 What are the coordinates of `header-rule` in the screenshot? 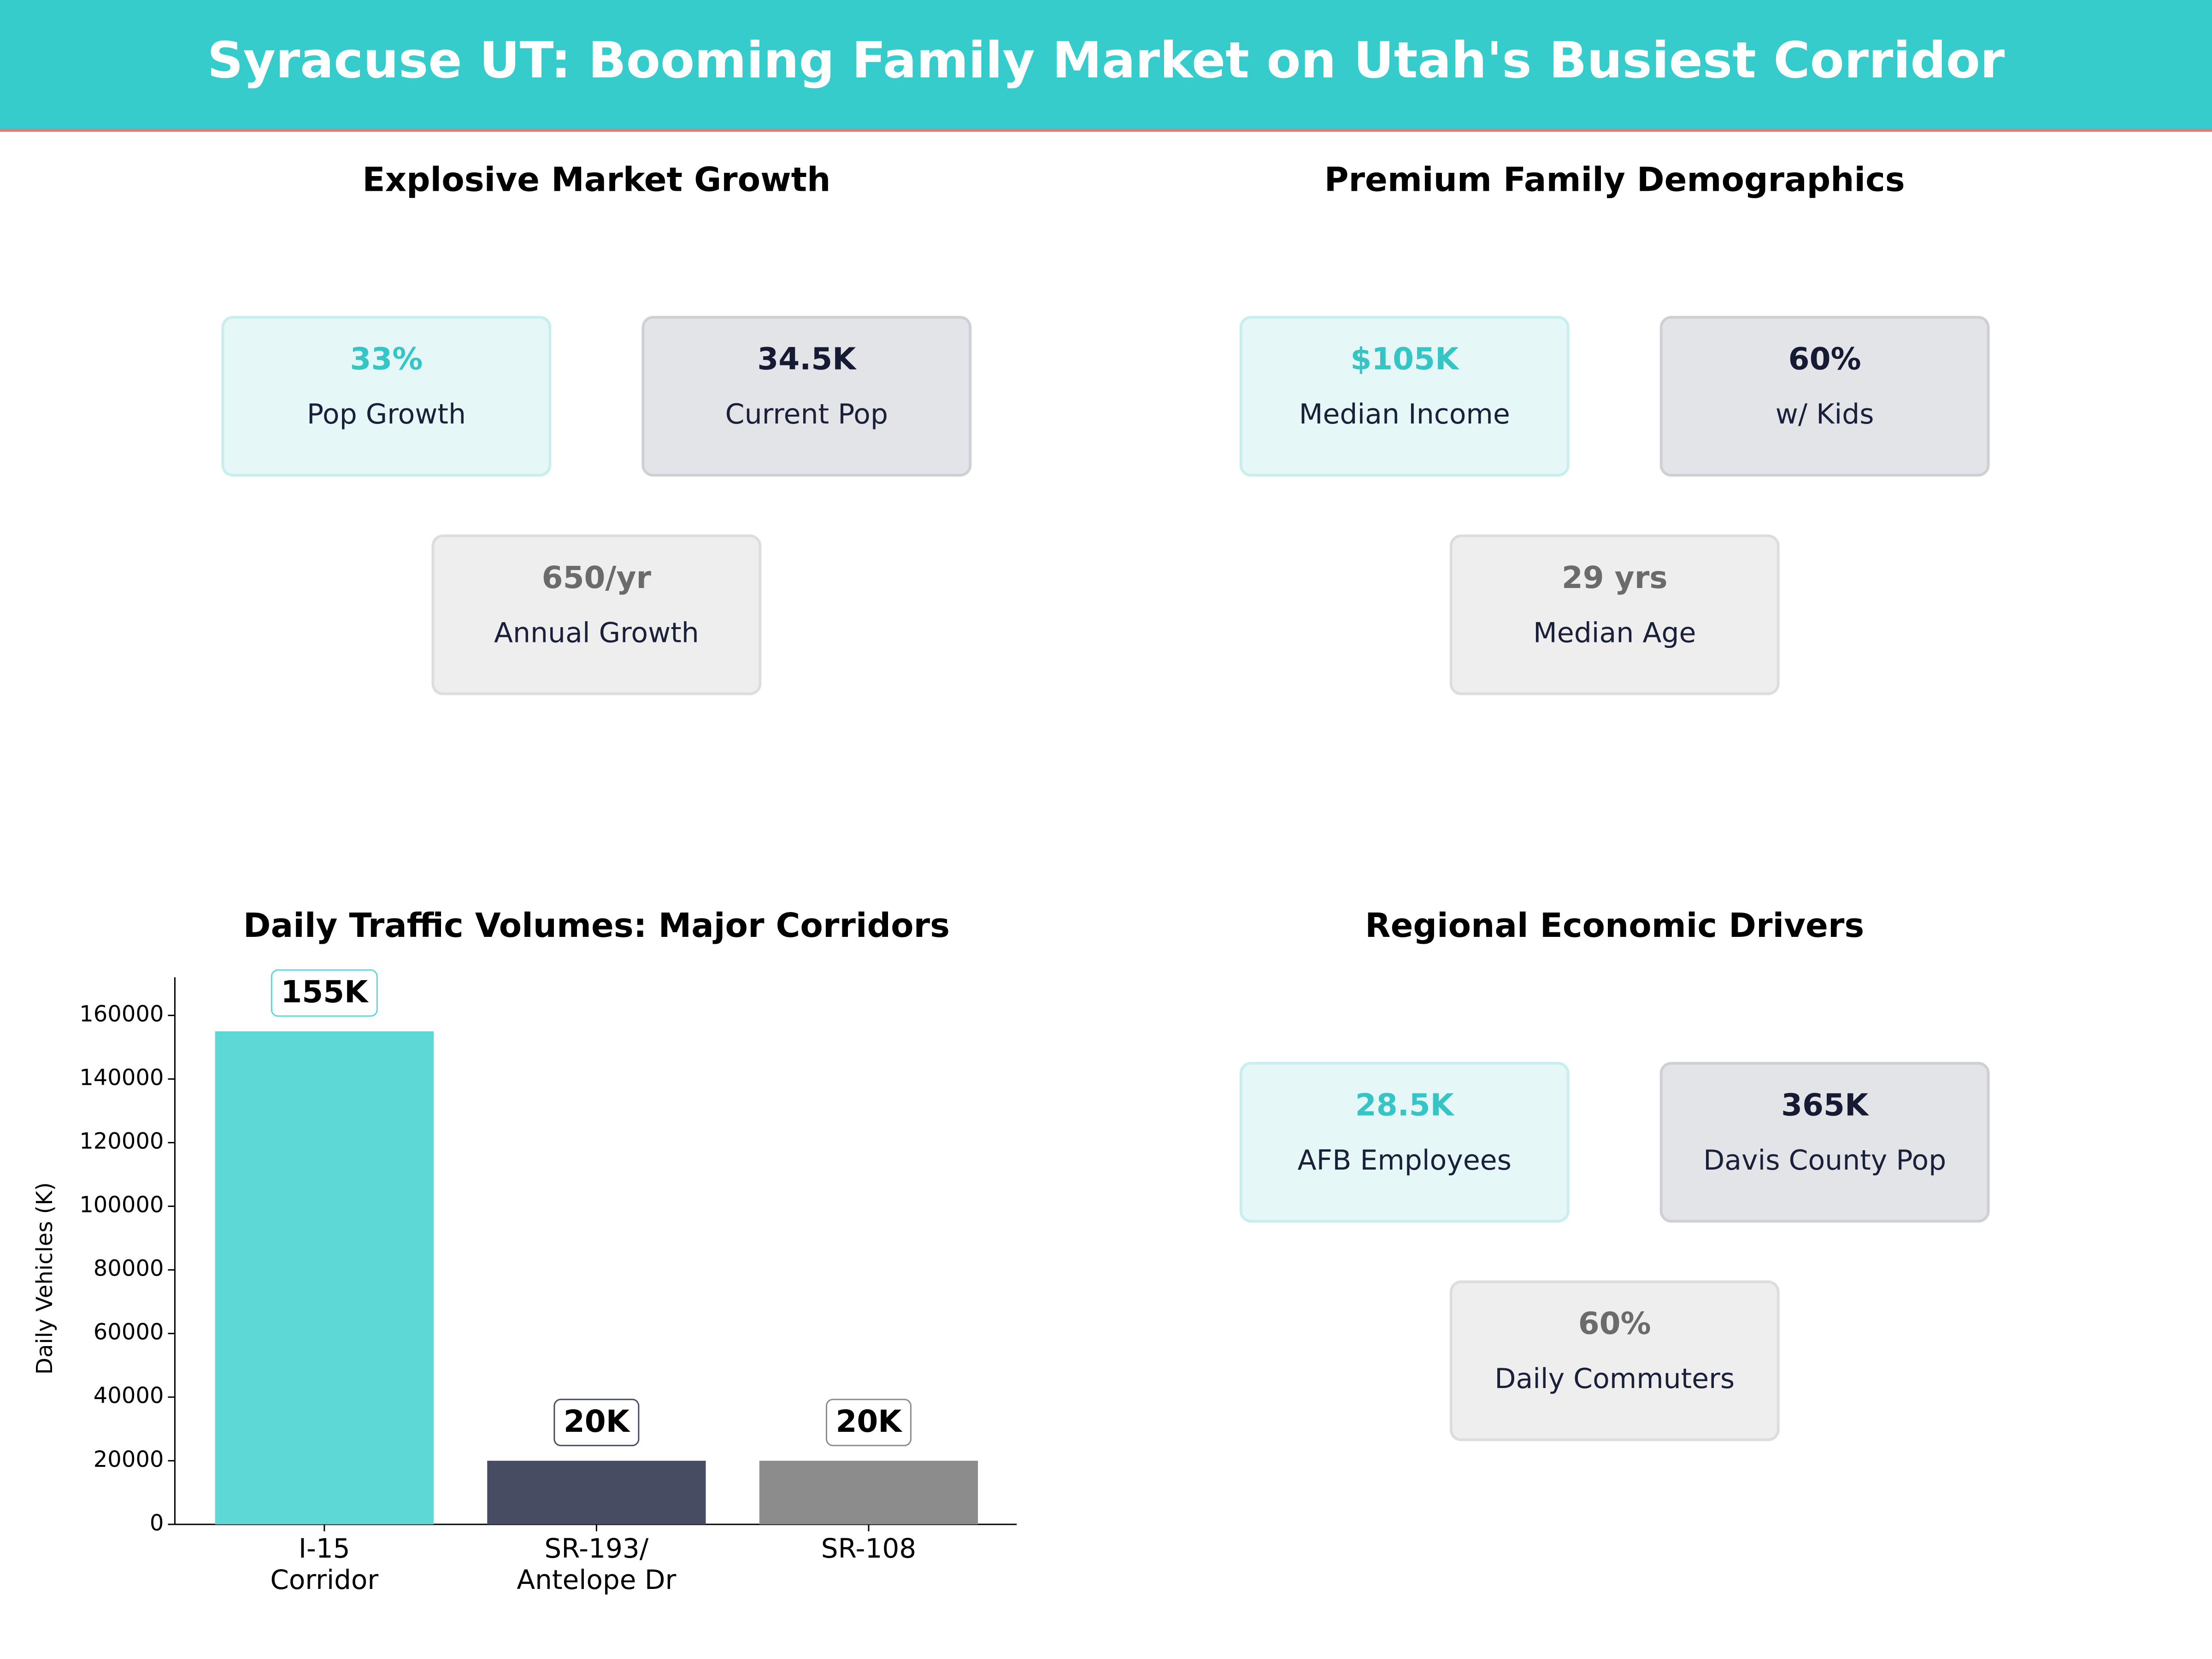 It's located at (1106, 130).